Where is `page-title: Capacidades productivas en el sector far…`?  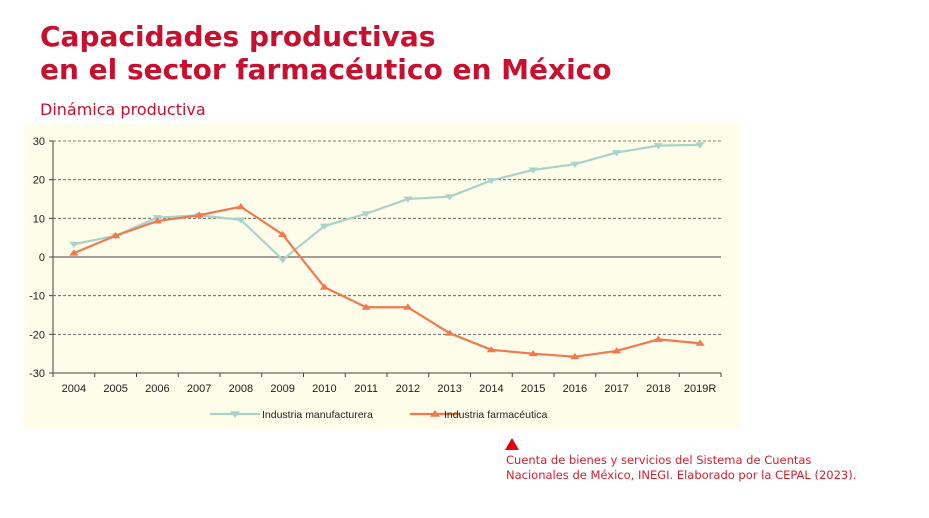
page-title: Capacidades productivas en el sector far… is located at coordinates (326, 53).